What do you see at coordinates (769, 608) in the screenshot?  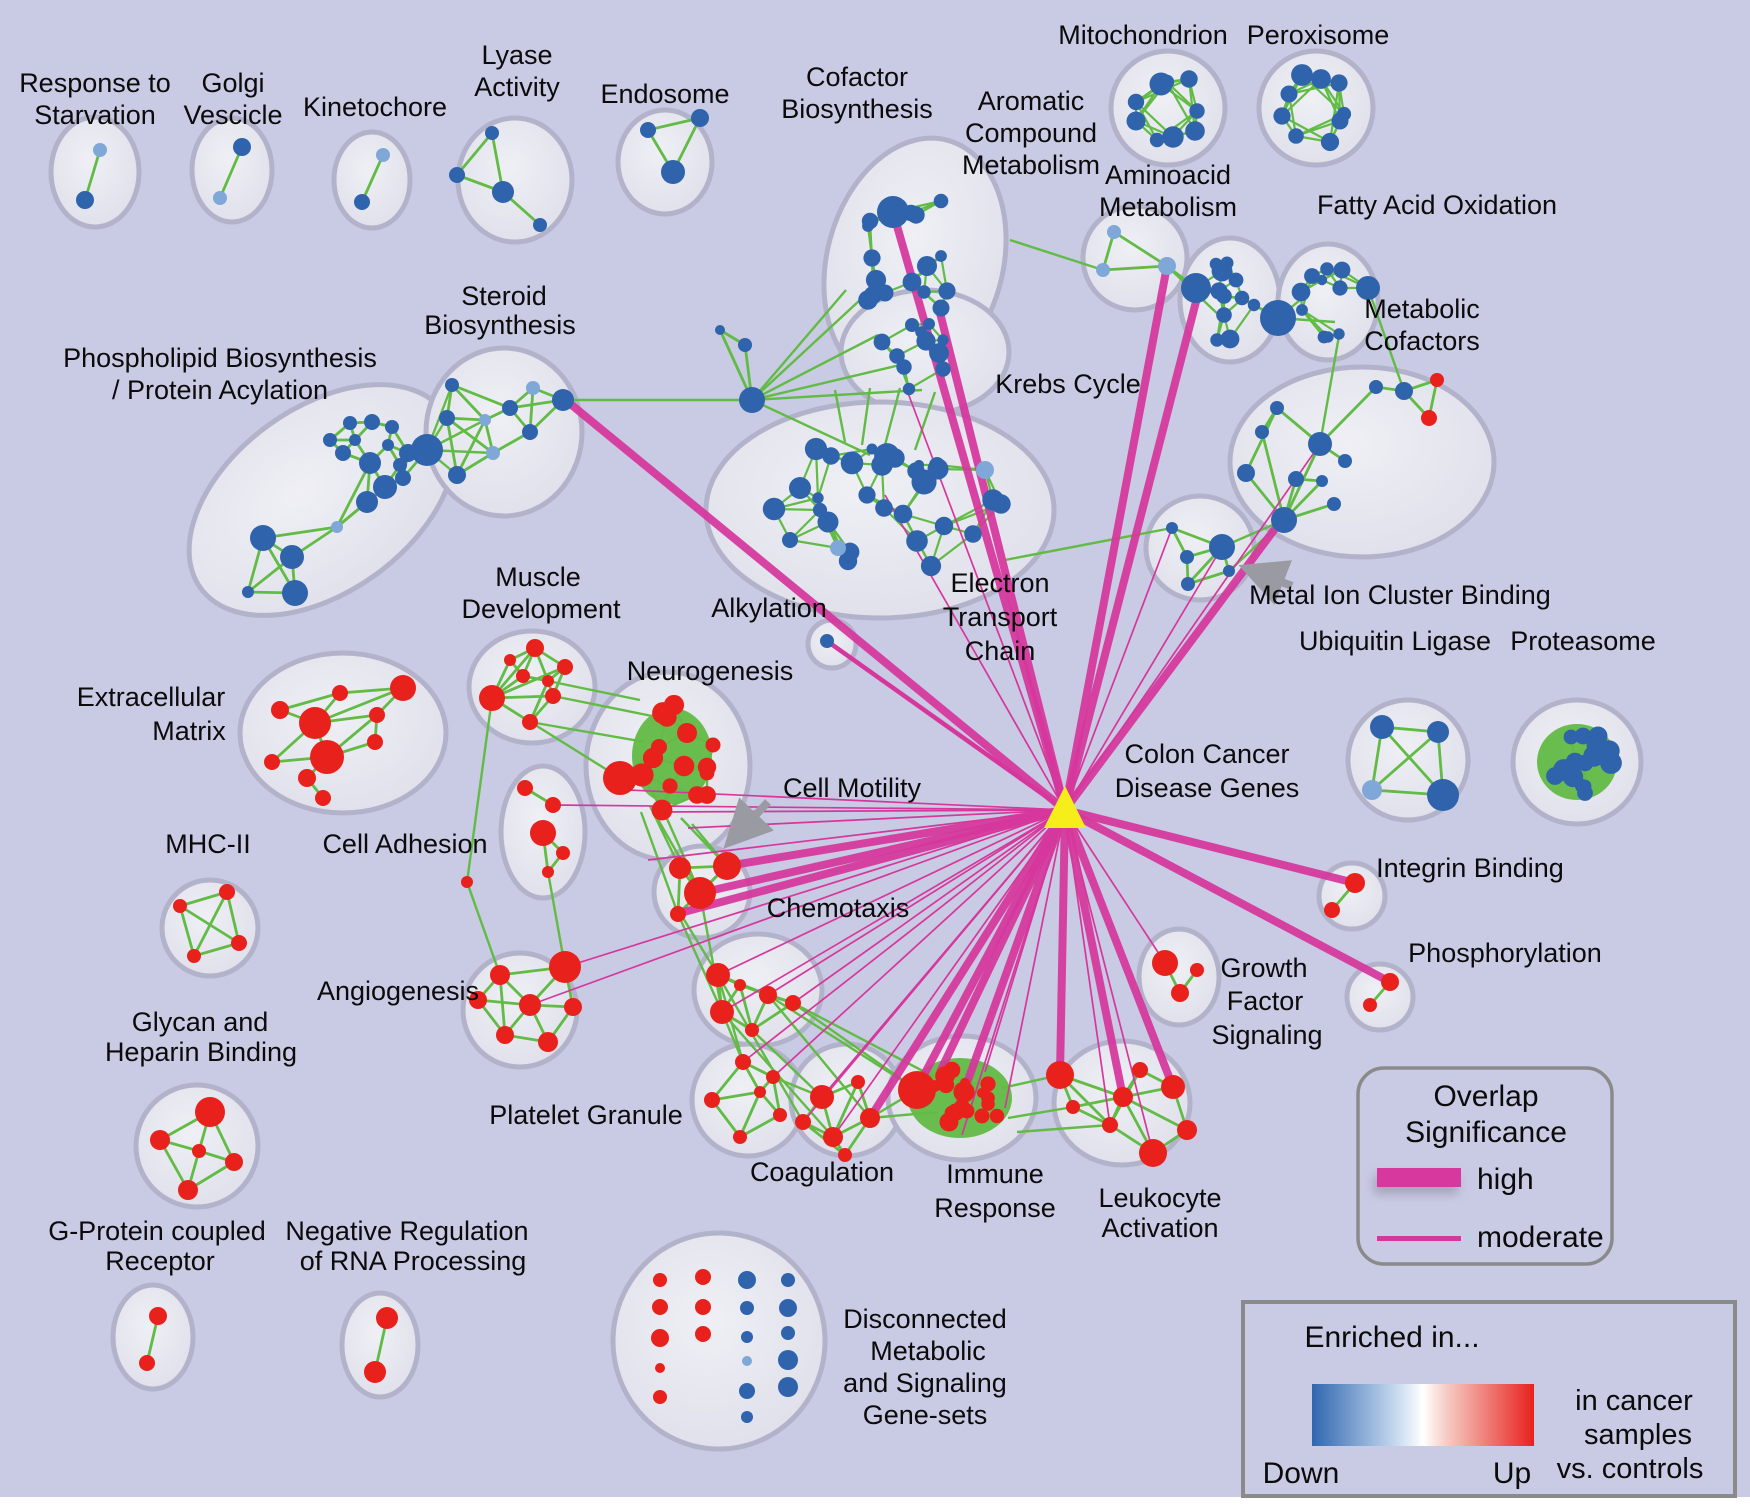 I see `cluster-label: Alkylation` at bounding box center [769, 608].